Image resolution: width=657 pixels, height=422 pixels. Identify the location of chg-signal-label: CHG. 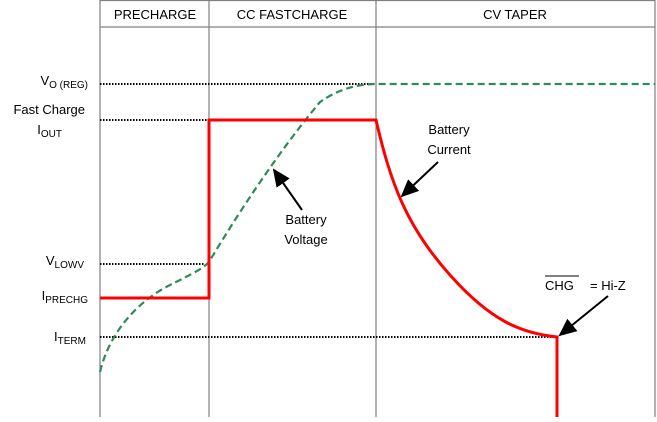
(559, 285).